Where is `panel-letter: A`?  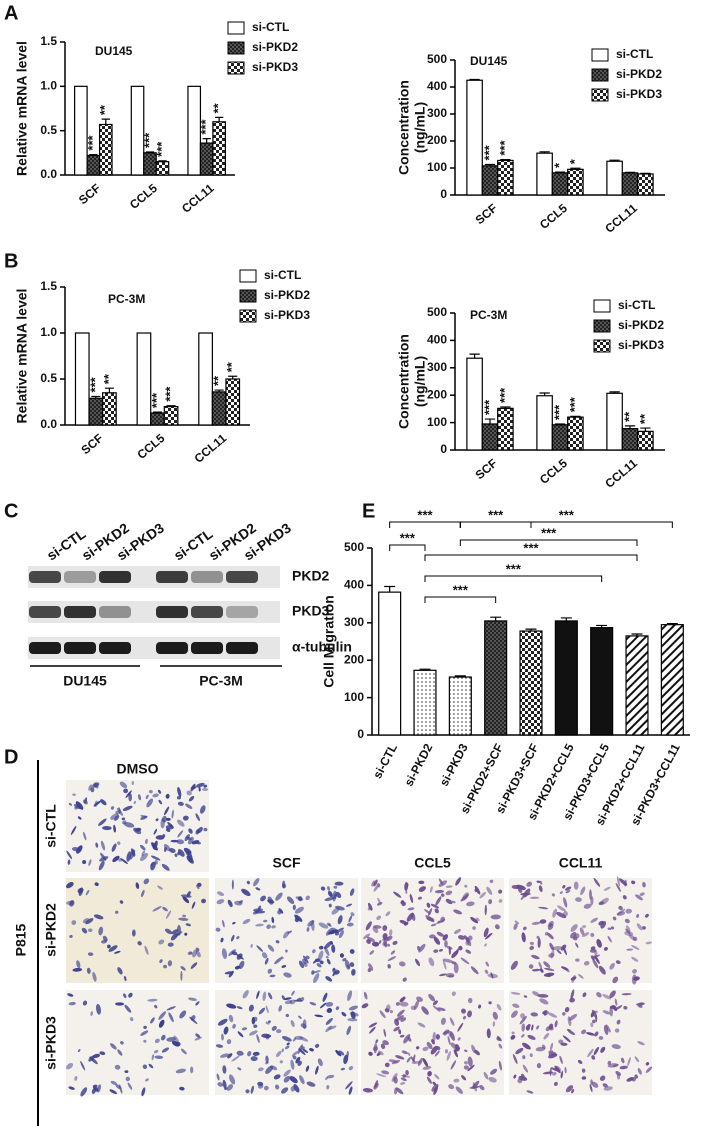 panel-letter: A is located at coordinates (11, 13).